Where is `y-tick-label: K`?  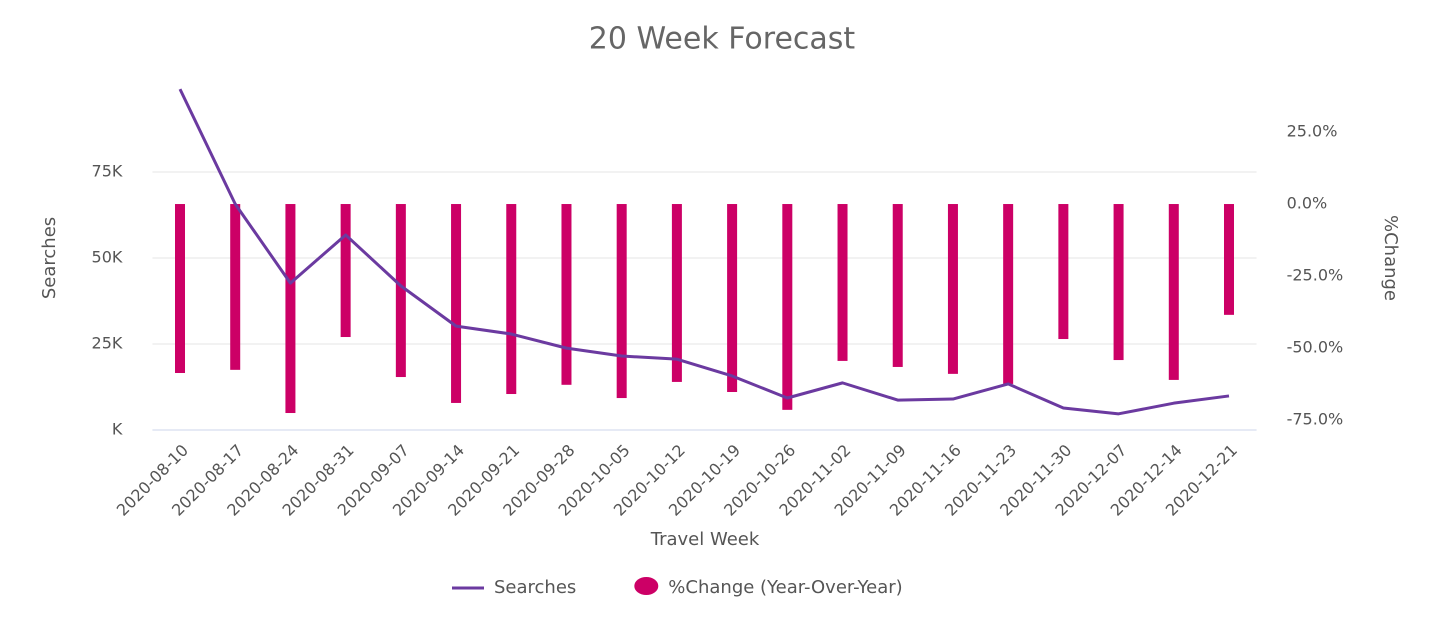
y-tick-label: K is located at coordinates (117, 429).